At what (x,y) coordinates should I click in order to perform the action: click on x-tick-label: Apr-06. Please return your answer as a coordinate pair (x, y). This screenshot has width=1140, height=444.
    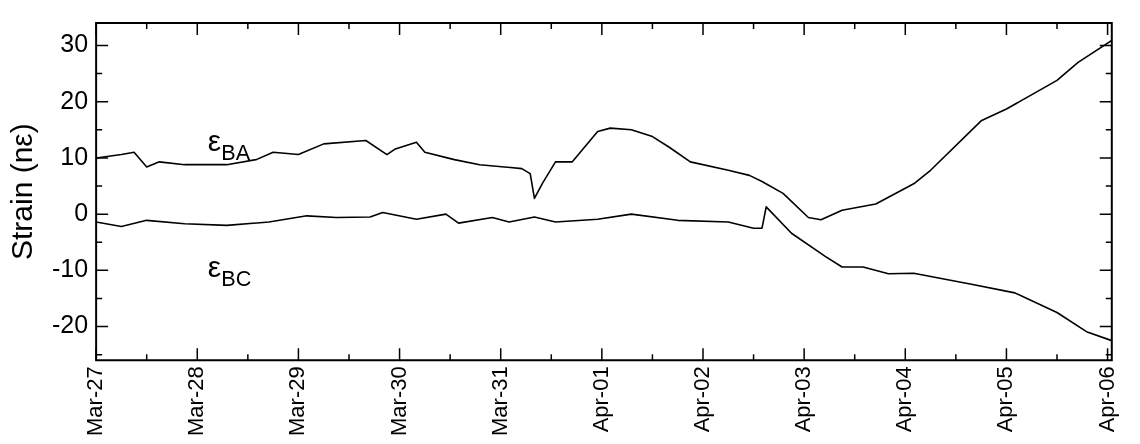
    Looking at the image, I should click on (1106, 399).